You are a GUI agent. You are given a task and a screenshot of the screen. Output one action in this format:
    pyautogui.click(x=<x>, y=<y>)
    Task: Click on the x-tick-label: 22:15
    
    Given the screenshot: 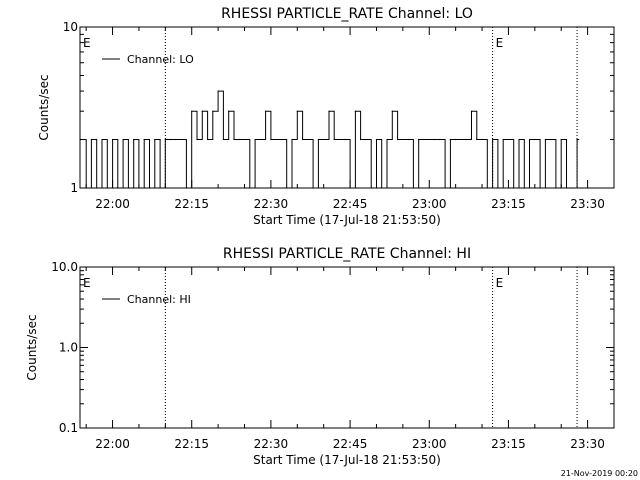 What is the action you would take?
    pyautogui.click(x=191, y=204)
    